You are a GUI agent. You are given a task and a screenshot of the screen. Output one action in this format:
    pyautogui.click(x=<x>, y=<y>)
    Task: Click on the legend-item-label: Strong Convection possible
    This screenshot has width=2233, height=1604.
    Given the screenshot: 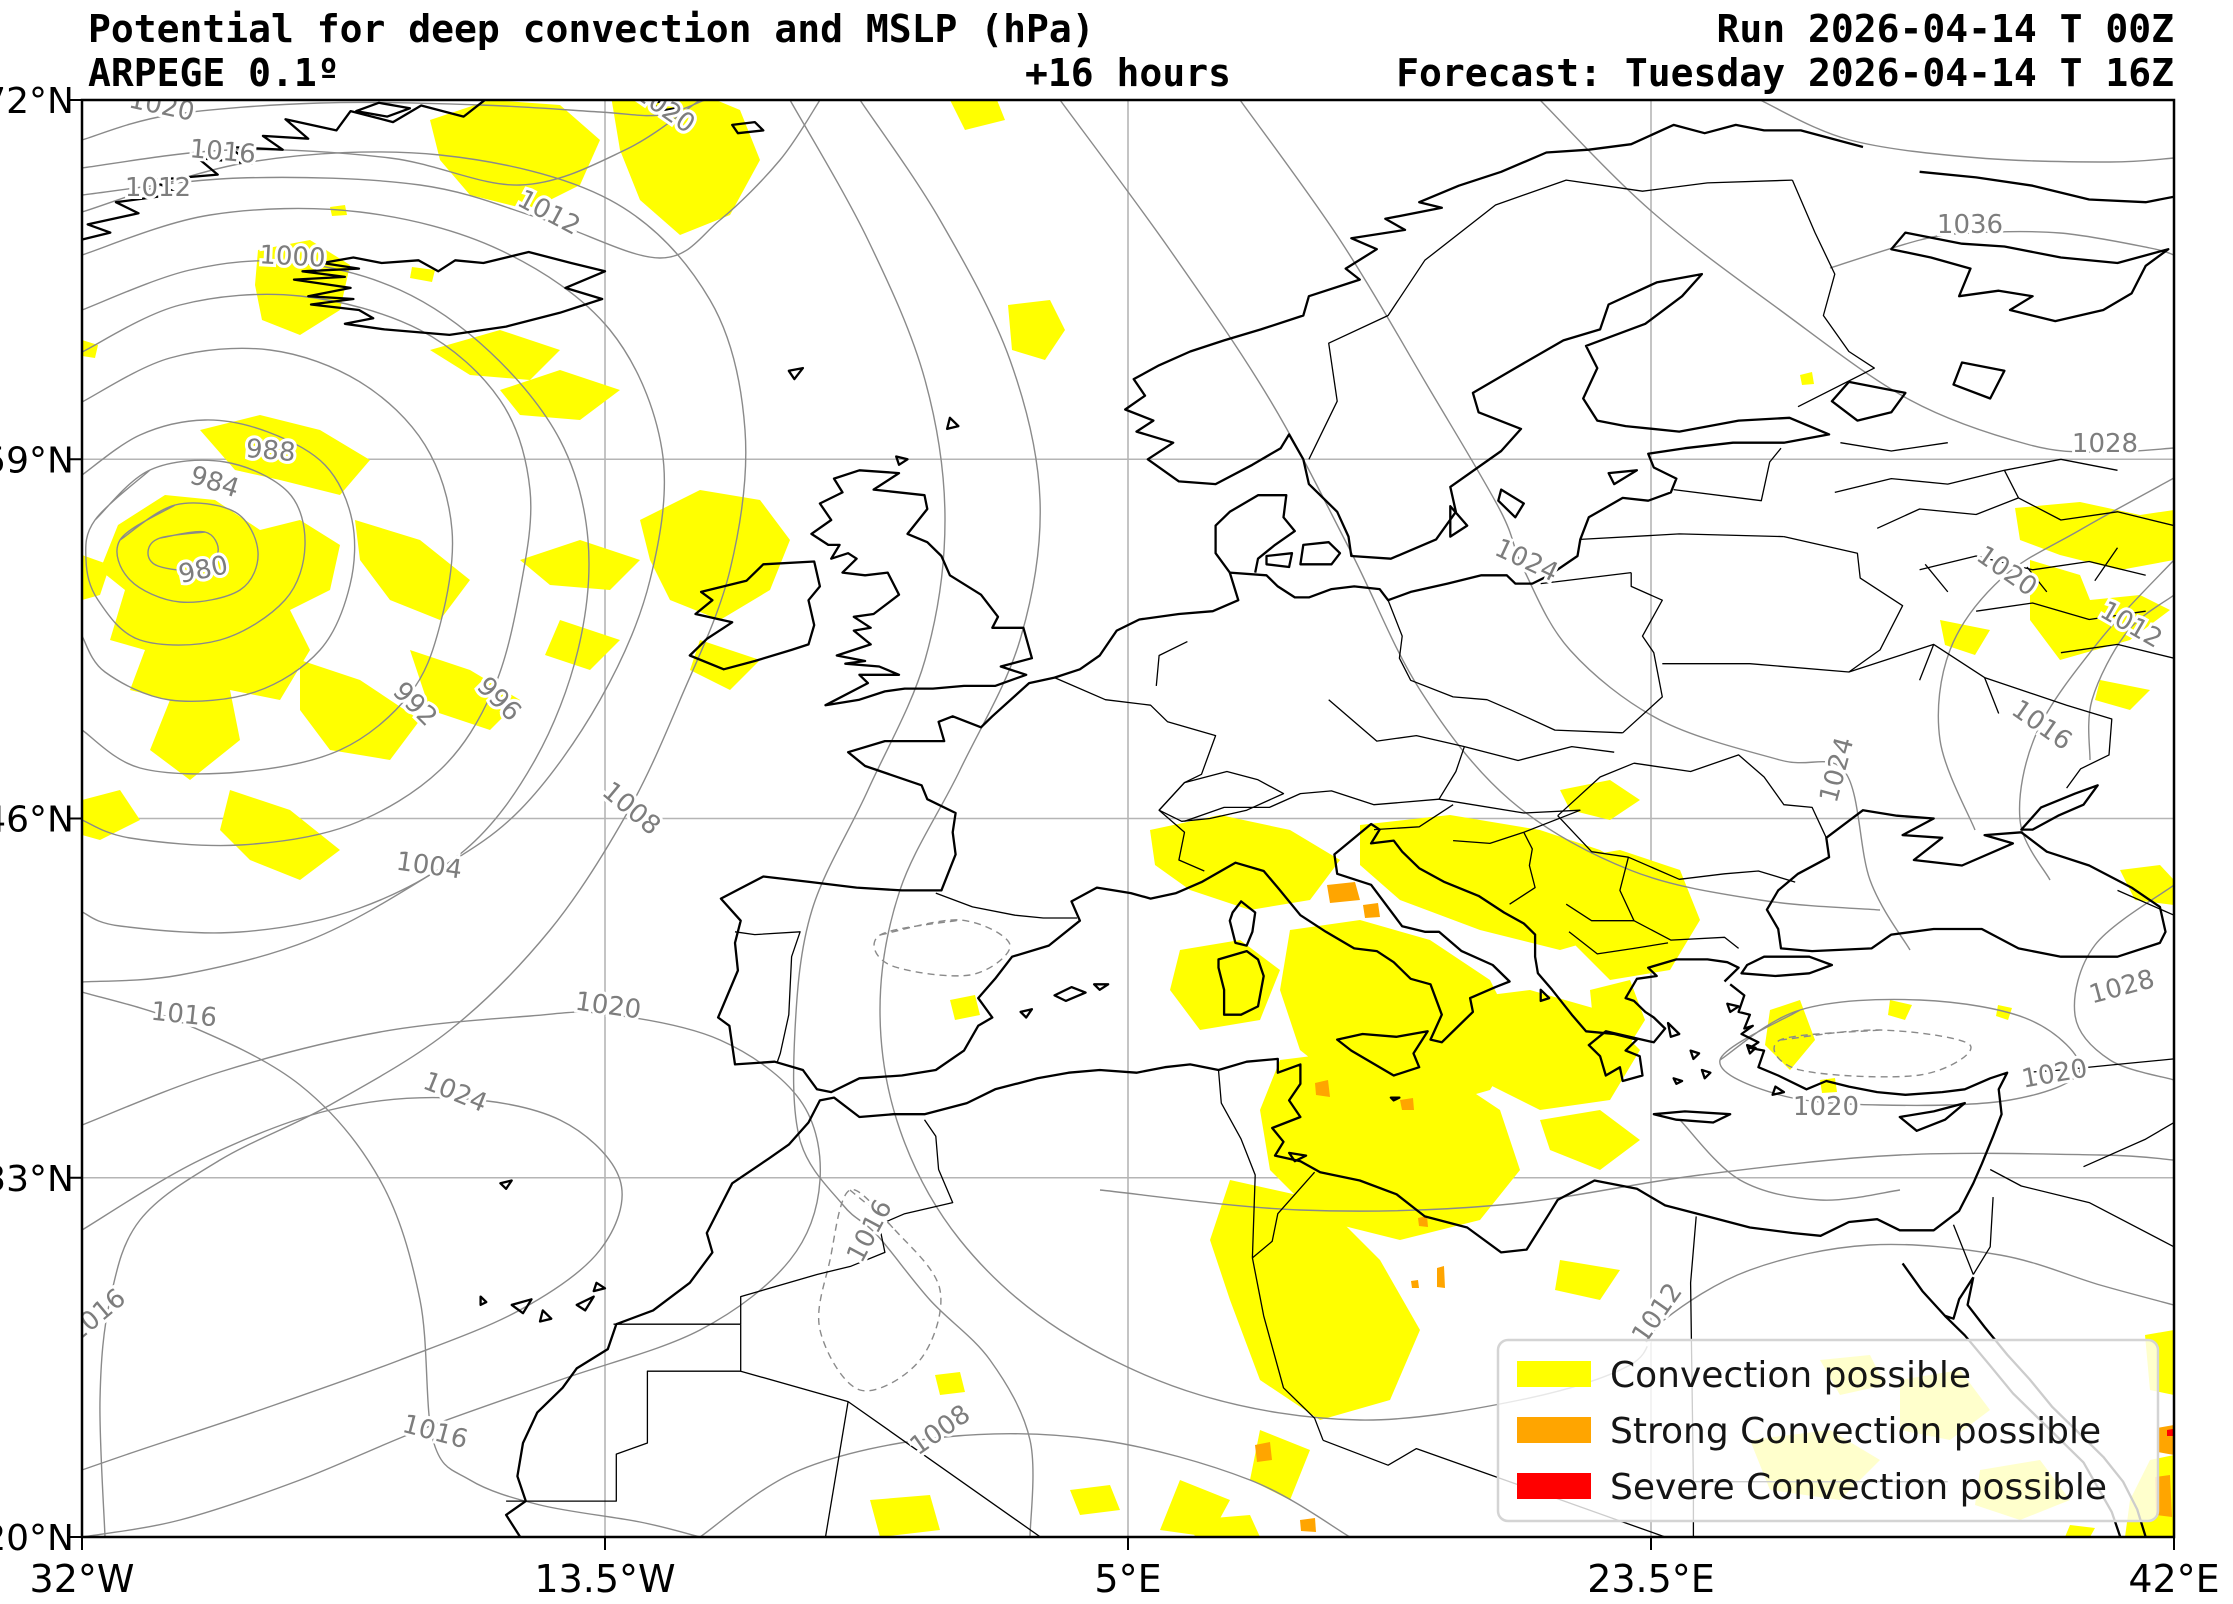 What is the action you would take?
    pyautogui.click(x=1855, y=1431)
    